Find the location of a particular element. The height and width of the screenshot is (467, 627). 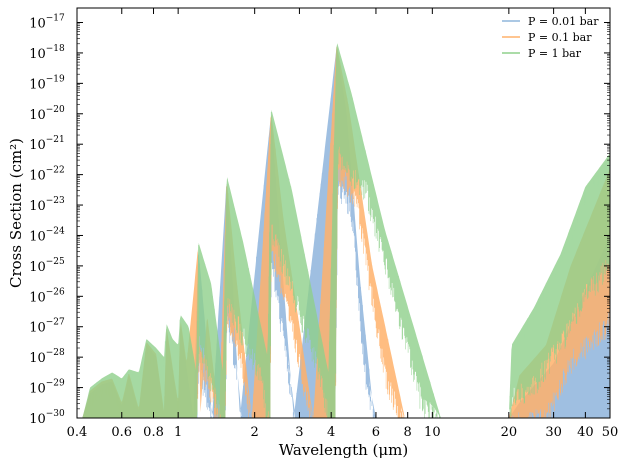

y-tick-exponent: −19 is located at coordinates (55, 79).